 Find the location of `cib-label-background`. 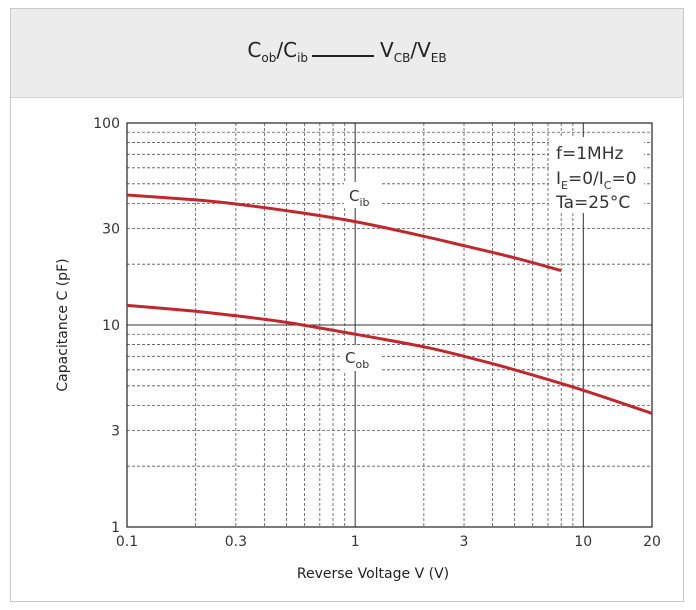

cib-label-background is located at coordinates (362, 195).